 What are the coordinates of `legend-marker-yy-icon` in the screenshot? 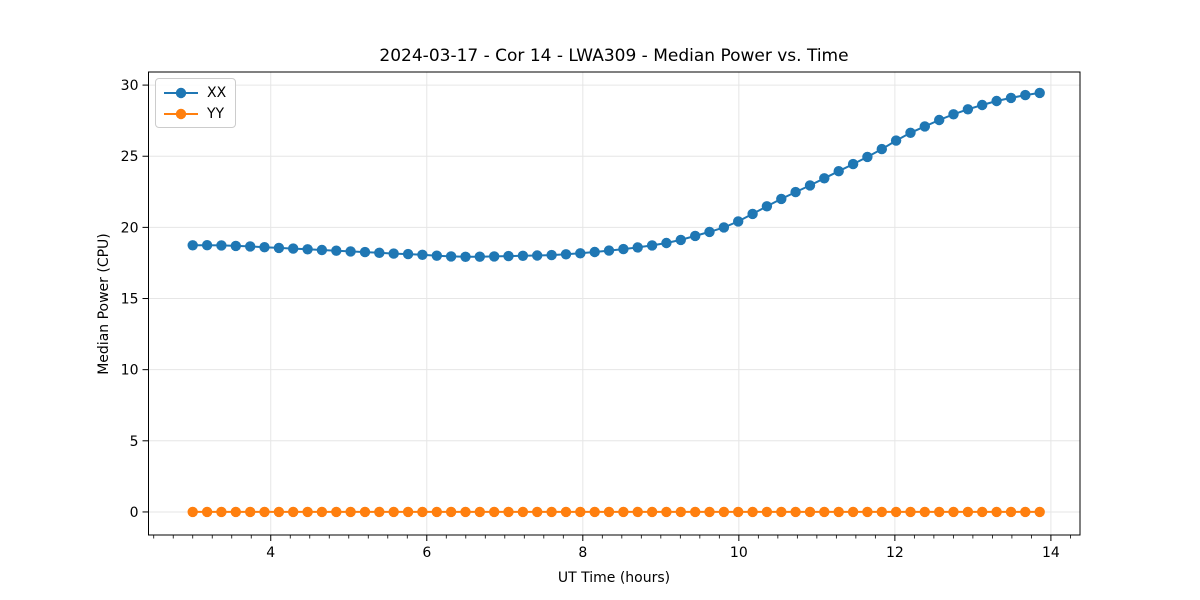 It's located at (181, 113).